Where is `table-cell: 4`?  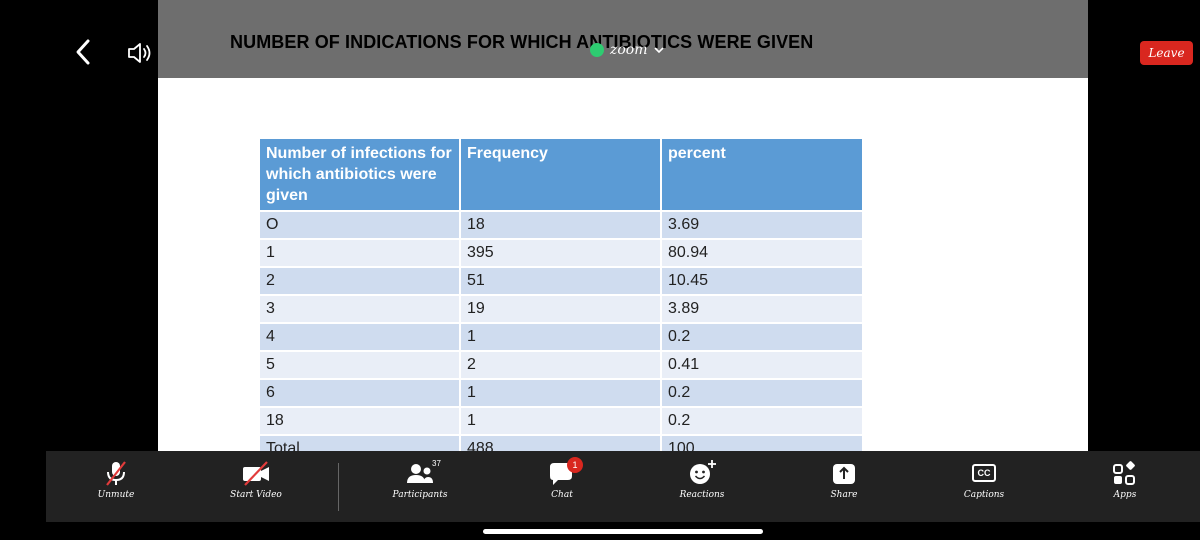 table-cell: 4 is located at coordinates (360, 336).